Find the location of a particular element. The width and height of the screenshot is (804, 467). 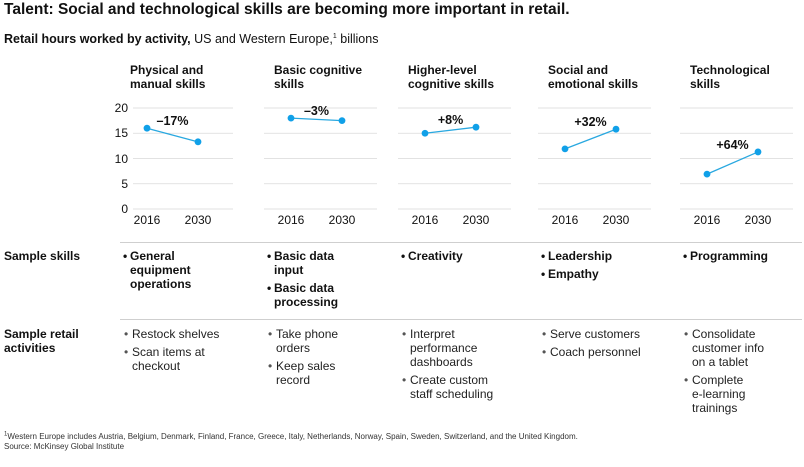

activity-item: Coach personnel is located at coordinates (604, 352).